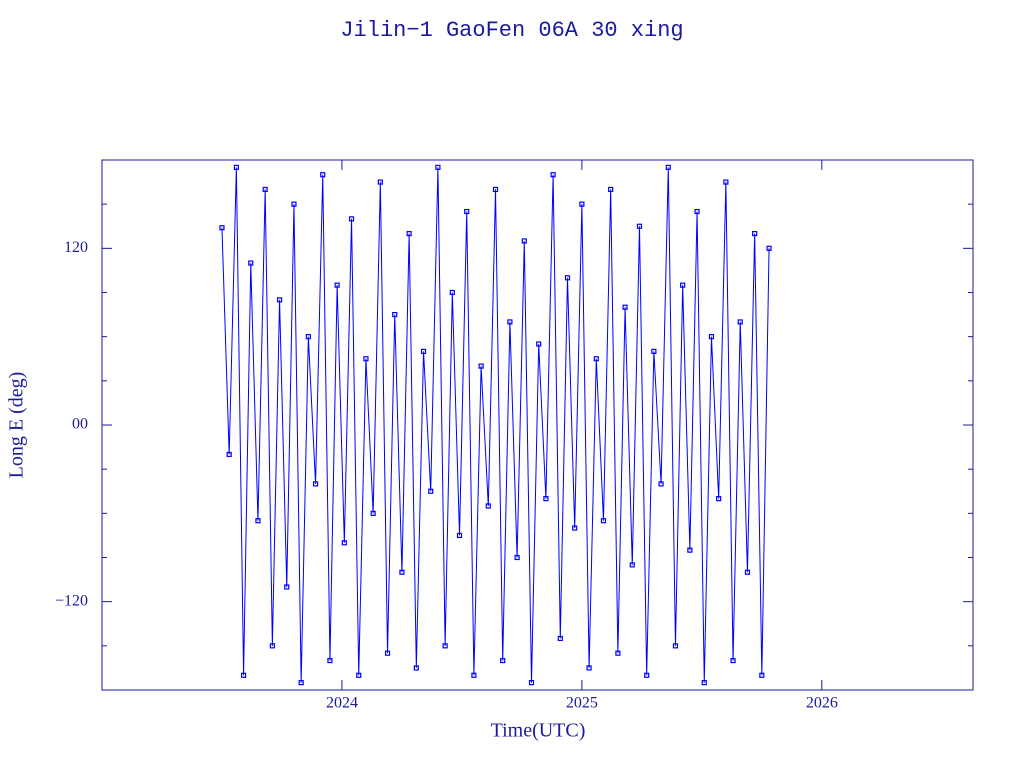 The image size is (1024, 768). Describe the element at coordinates (511, 30) in the screenshot. I see `chart-title: Jilin−1 GaoFen 06A 30 xing` at that location.